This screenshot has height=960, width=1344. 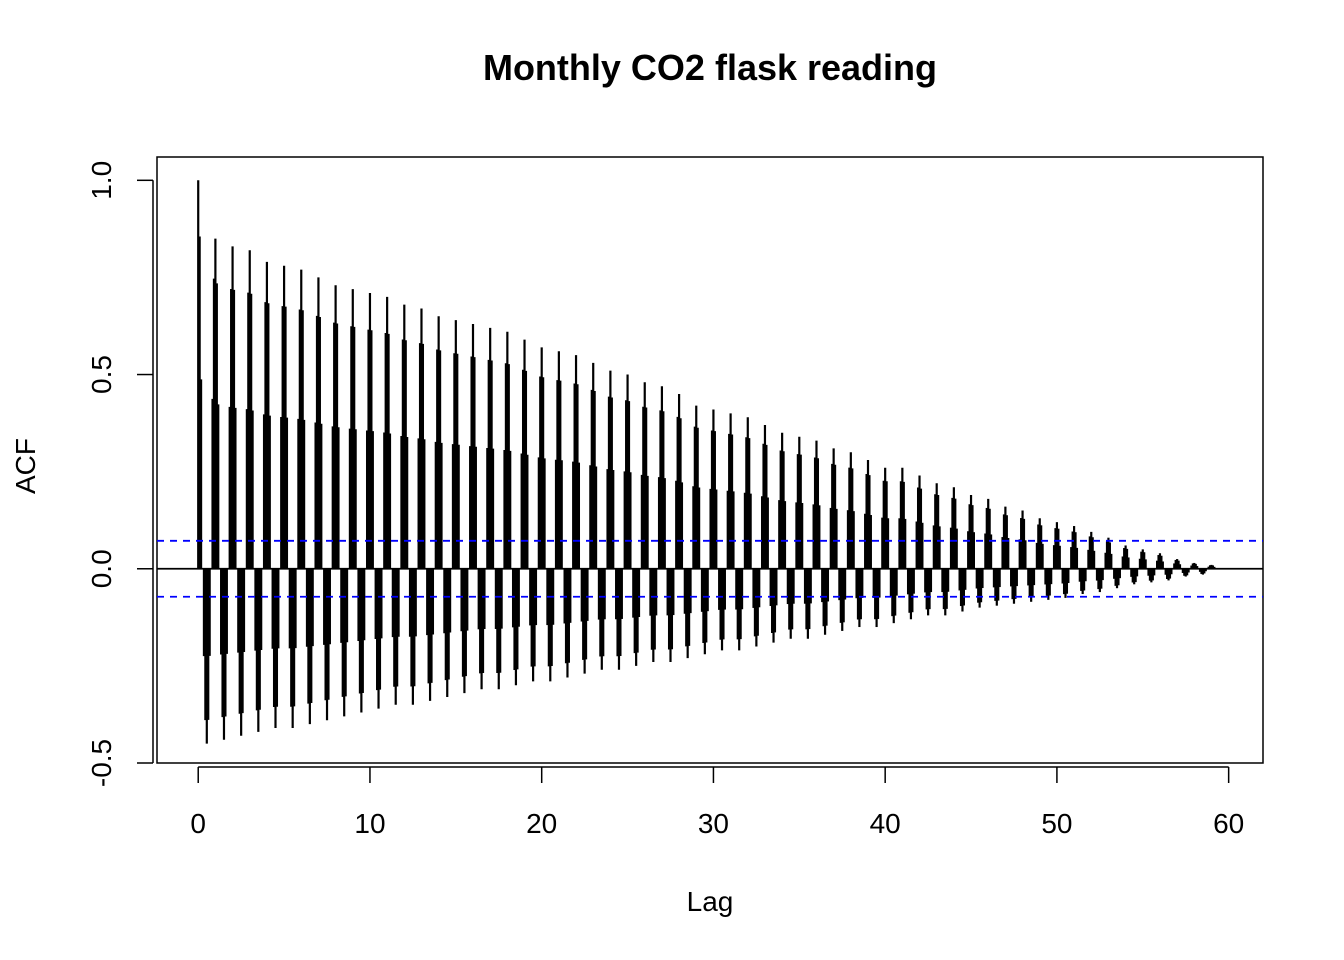 I want to click on y-axis: -0.5 0.0 0.5 1.0, so click(x=120, y=474).